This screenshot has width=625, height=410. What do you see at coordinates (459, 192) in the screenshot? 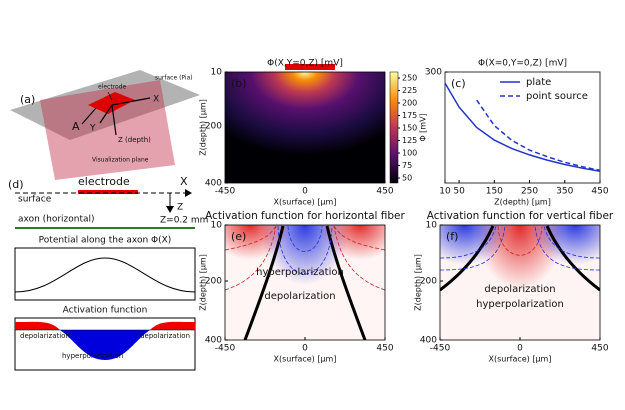
I see `x-tick-label: 50` at bounding box center [459, 192].